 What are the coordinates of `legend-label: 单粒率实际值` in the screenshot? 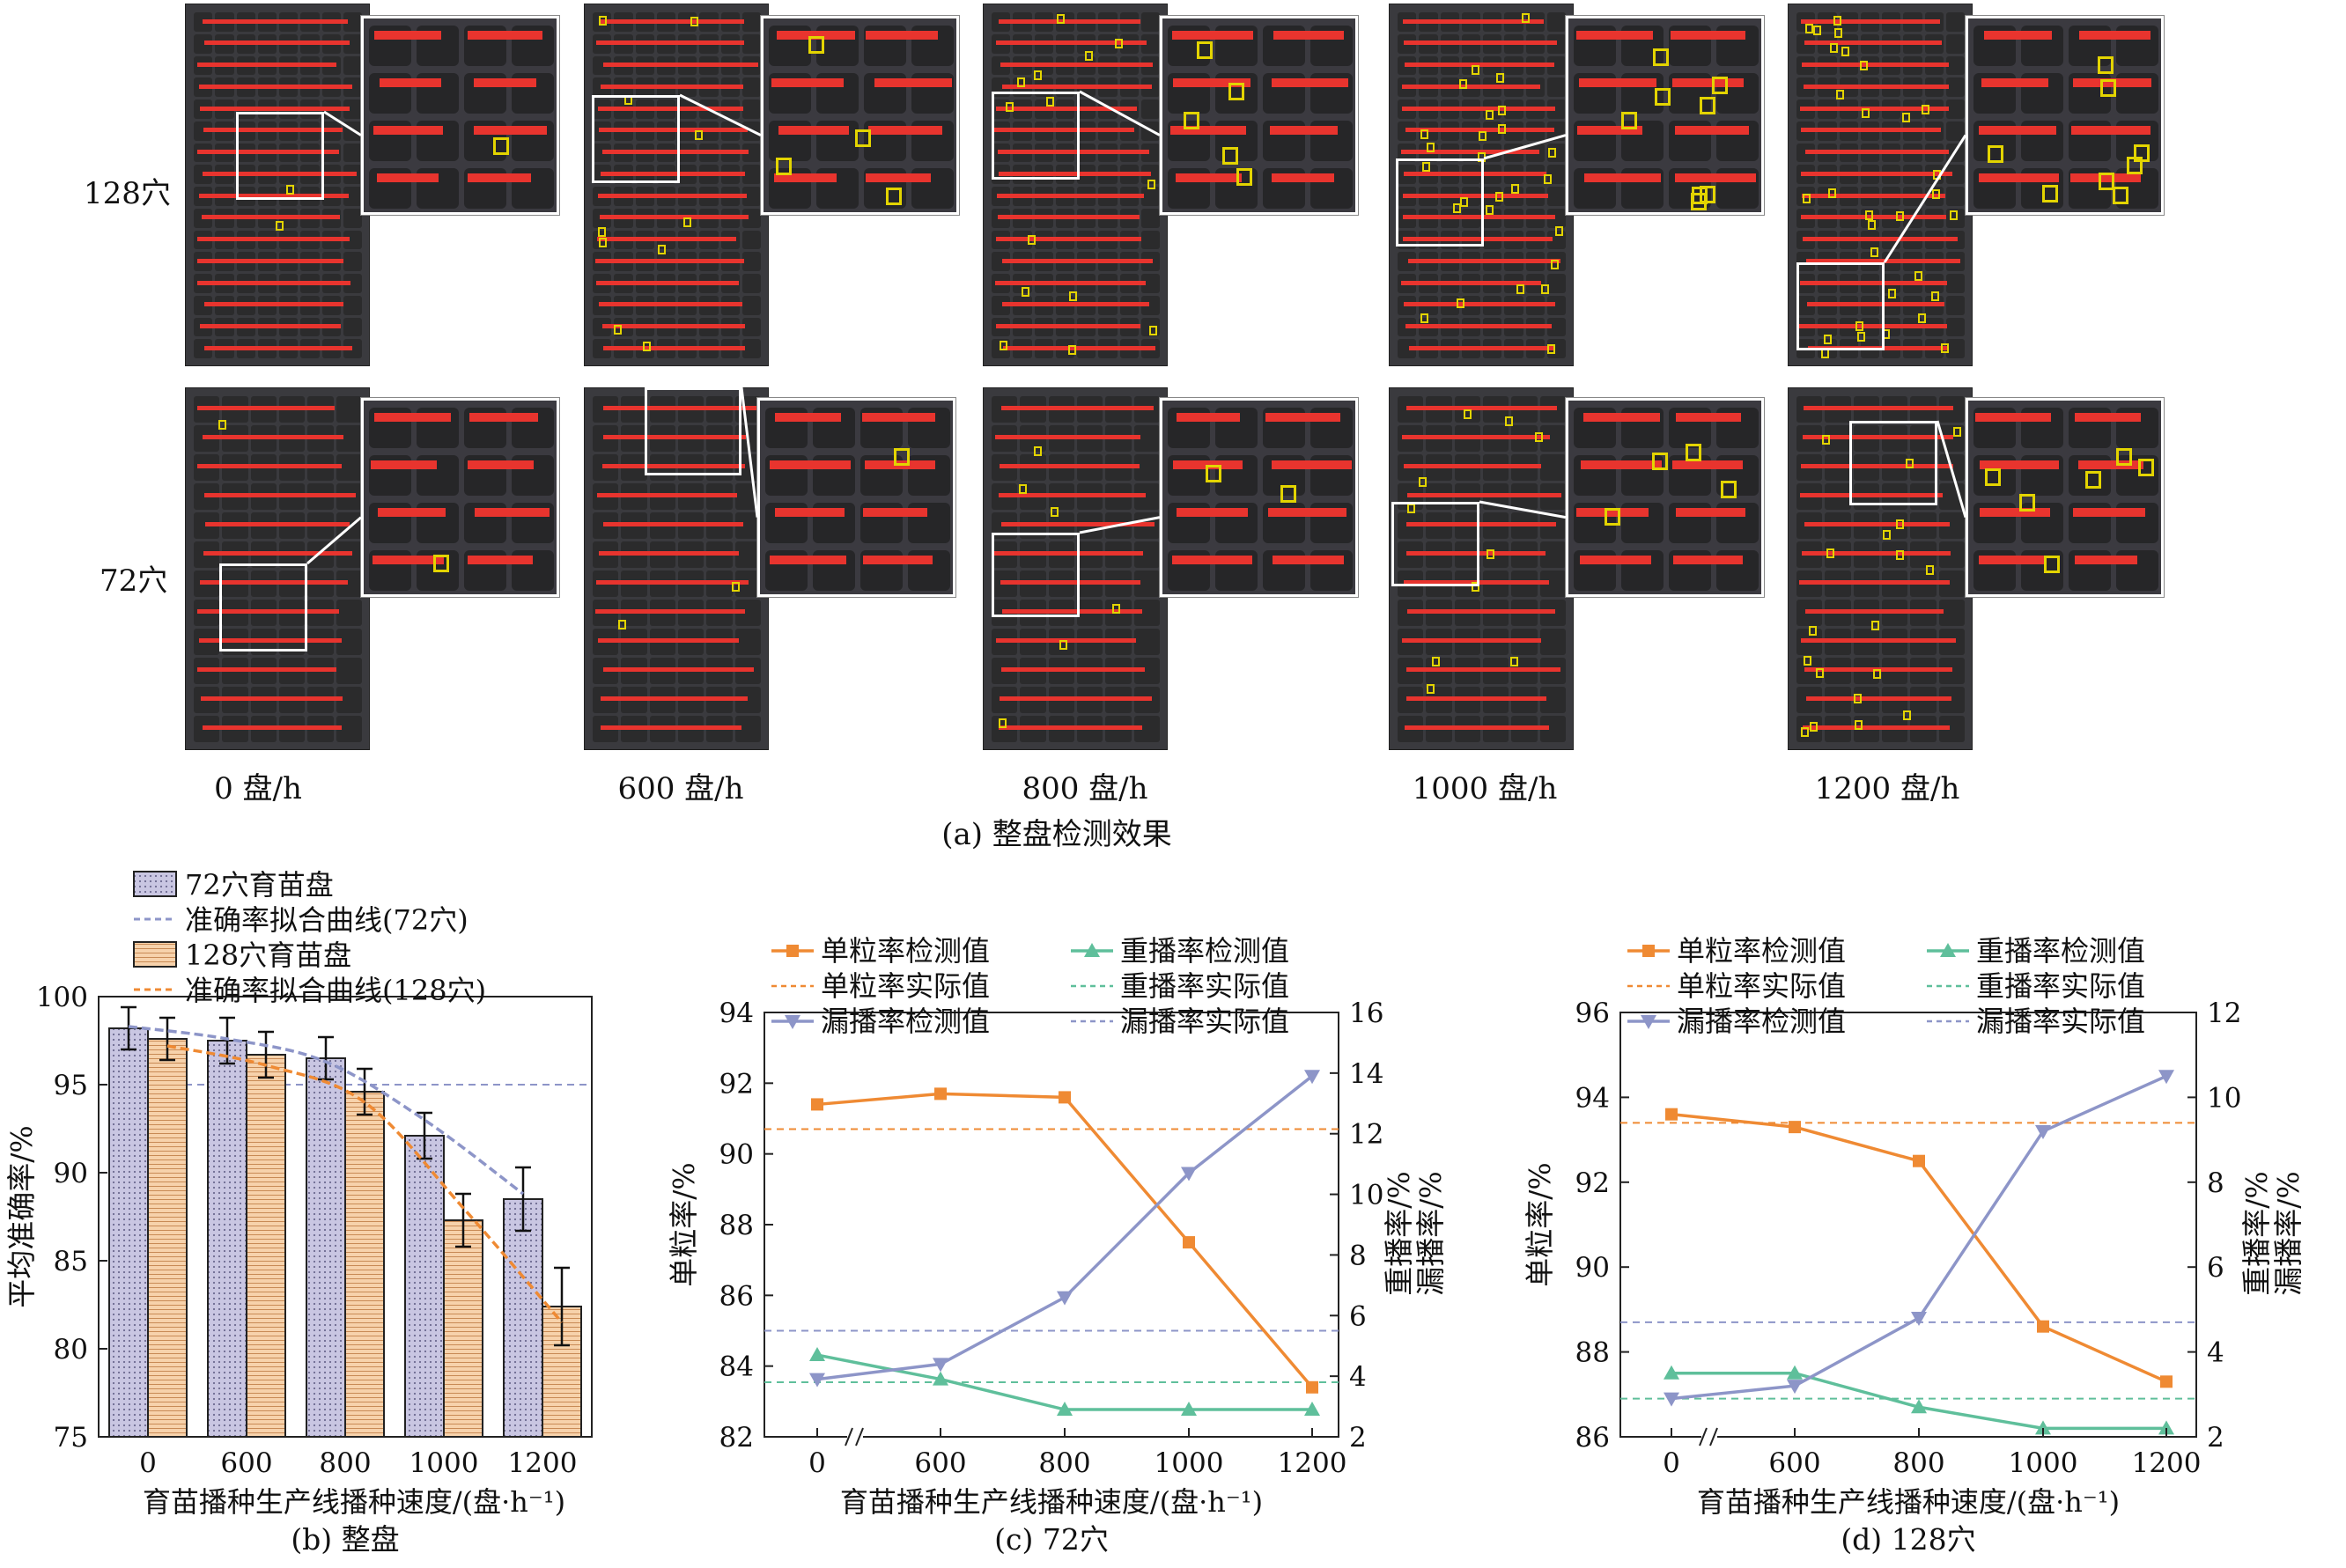 It's located at (1761, 986).